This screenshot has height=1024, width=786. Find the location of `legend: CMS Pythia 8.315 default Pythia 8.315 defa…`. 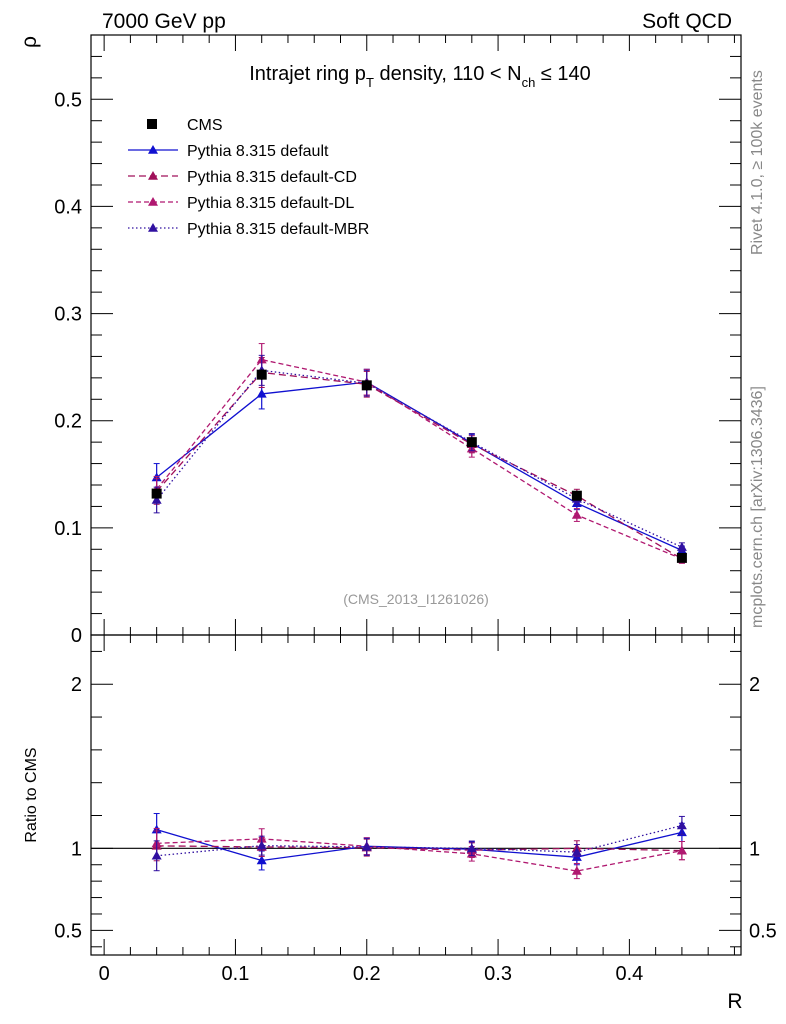

legend: CMS Pythia 8.315 default Pythia 8.315 defa… is located at coordinates (248, 177).